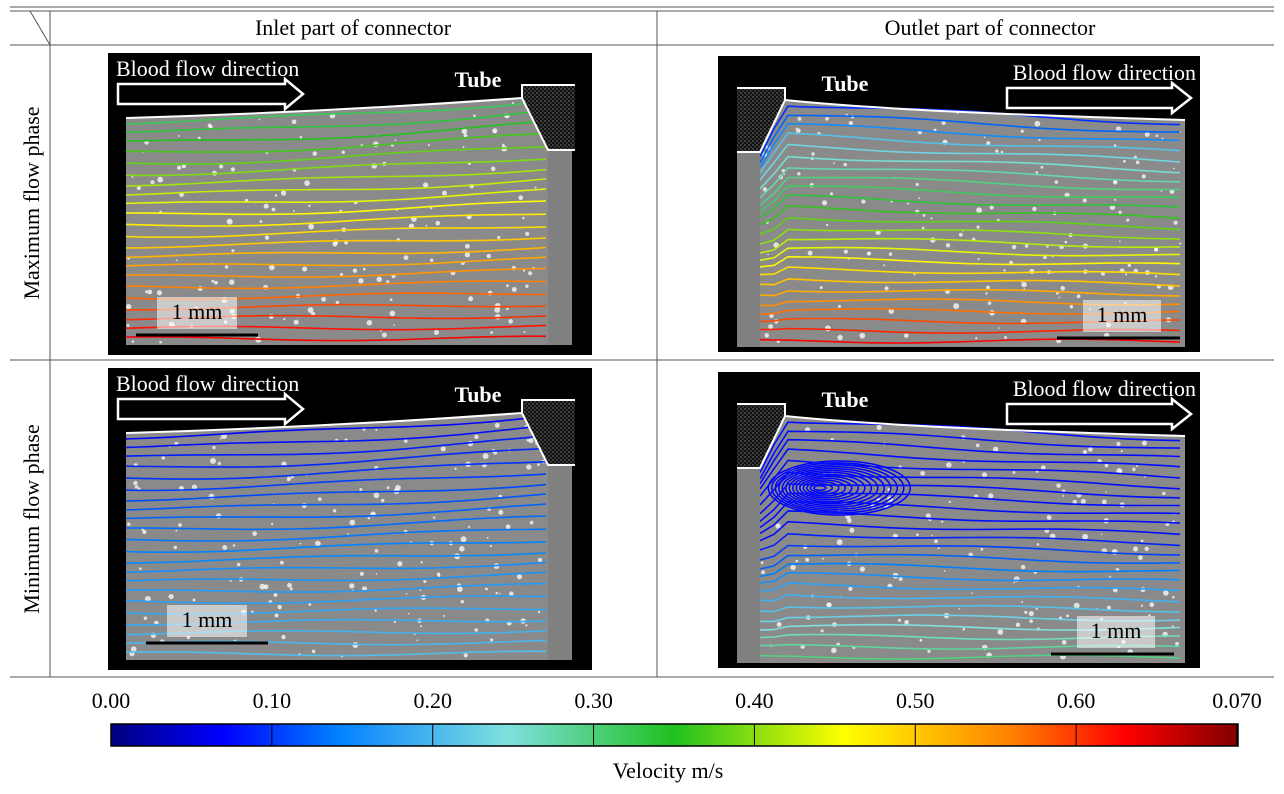  I want to click on flow-panel: Blood flow direction Tube 1 mm, so click(959, 520).